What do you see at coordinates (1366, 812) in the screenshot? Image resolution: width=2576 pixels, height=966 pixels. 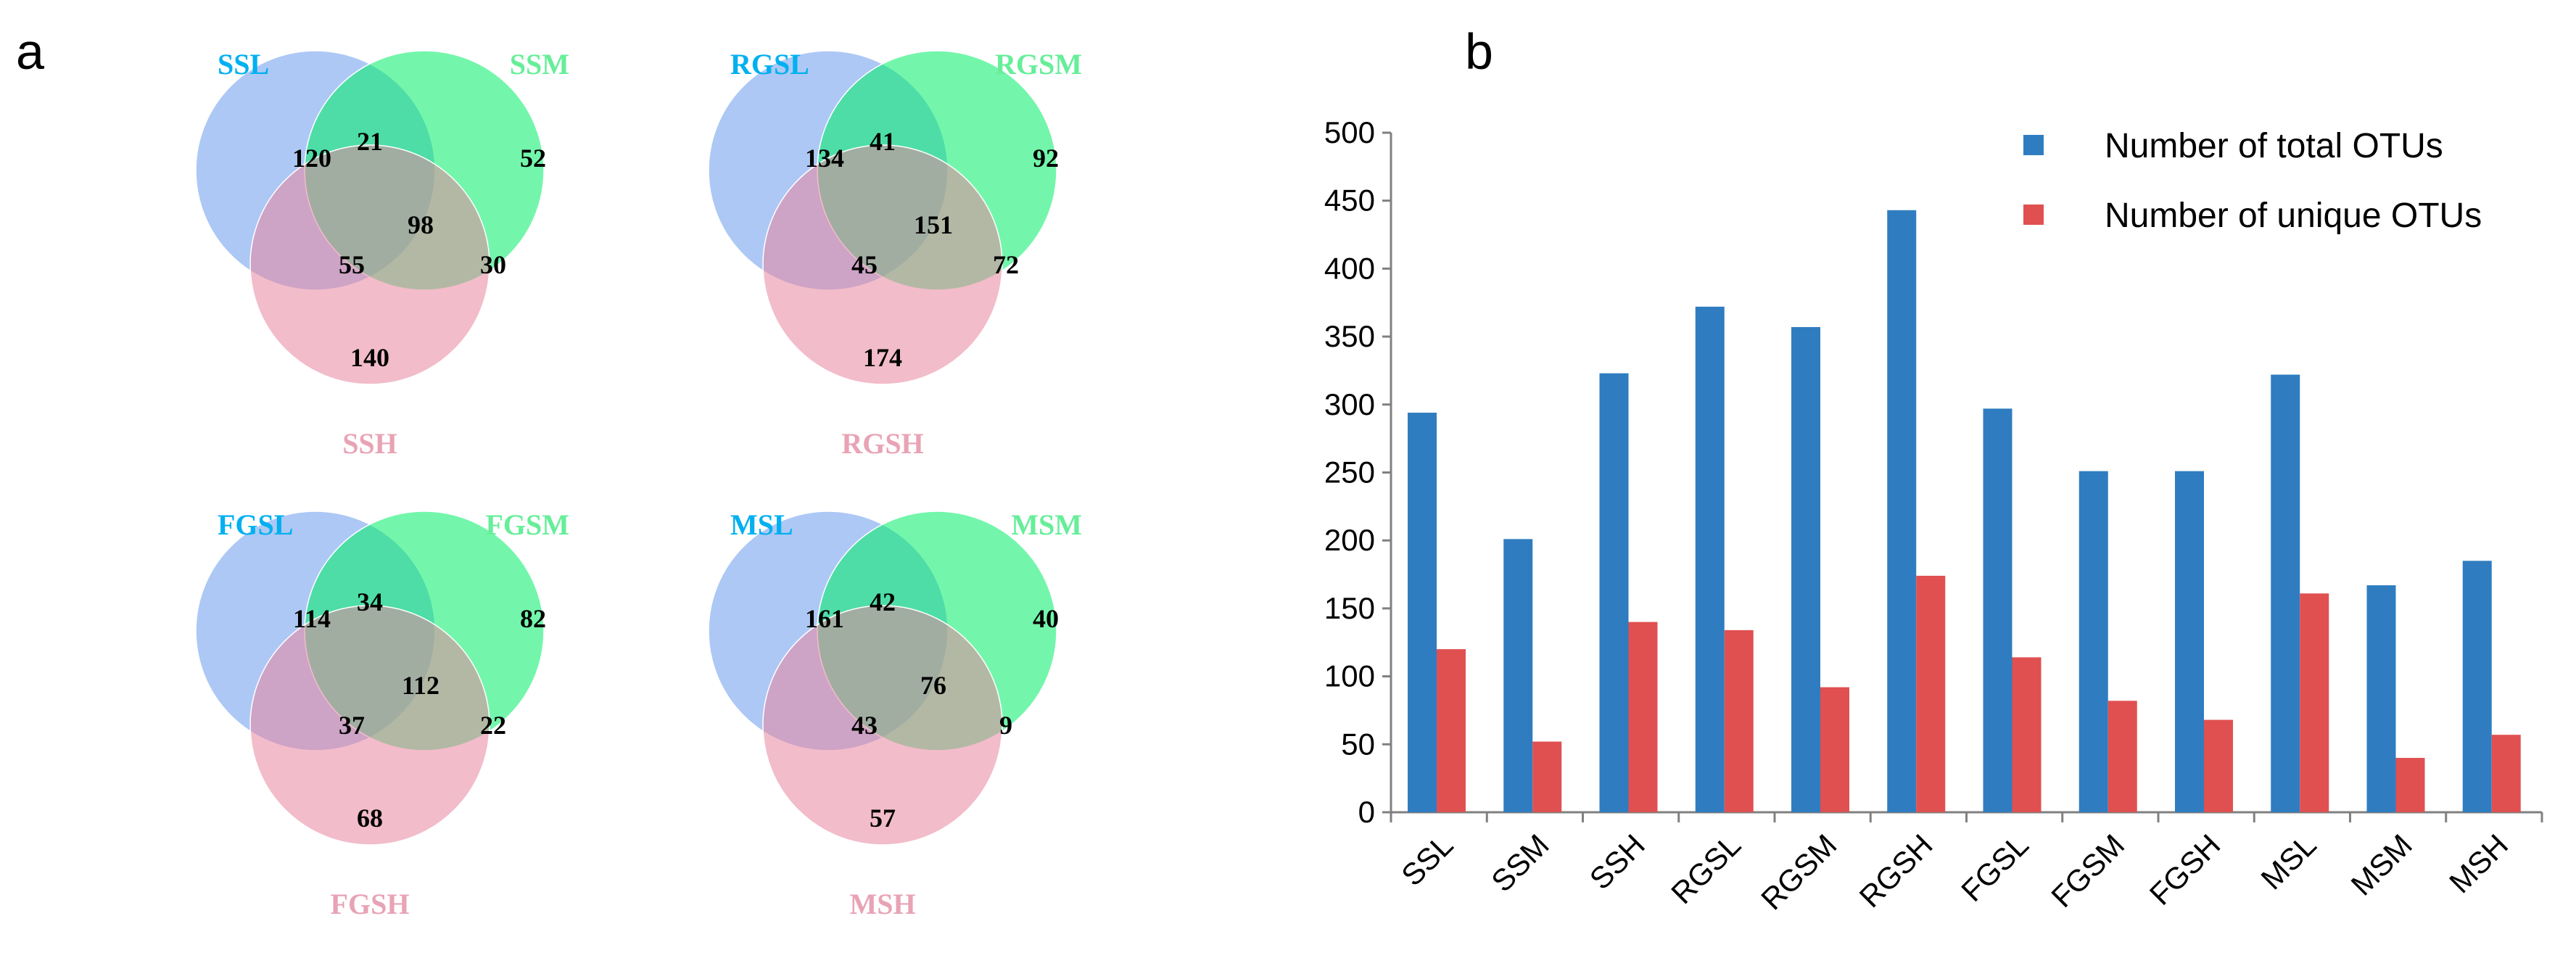 I see `y-tick-label: 0` at bounding box center [1366, 812].